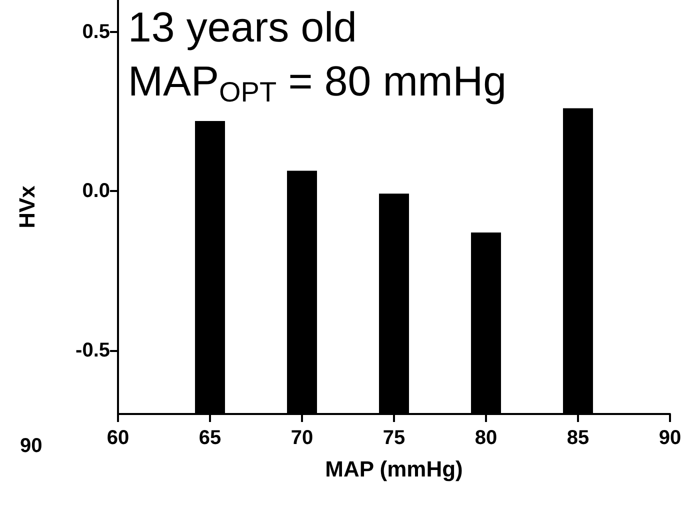 Image resolution: width=692 pixels, height=513 pixels. I want to click on x-tick-label: 85, so click(578, 438).